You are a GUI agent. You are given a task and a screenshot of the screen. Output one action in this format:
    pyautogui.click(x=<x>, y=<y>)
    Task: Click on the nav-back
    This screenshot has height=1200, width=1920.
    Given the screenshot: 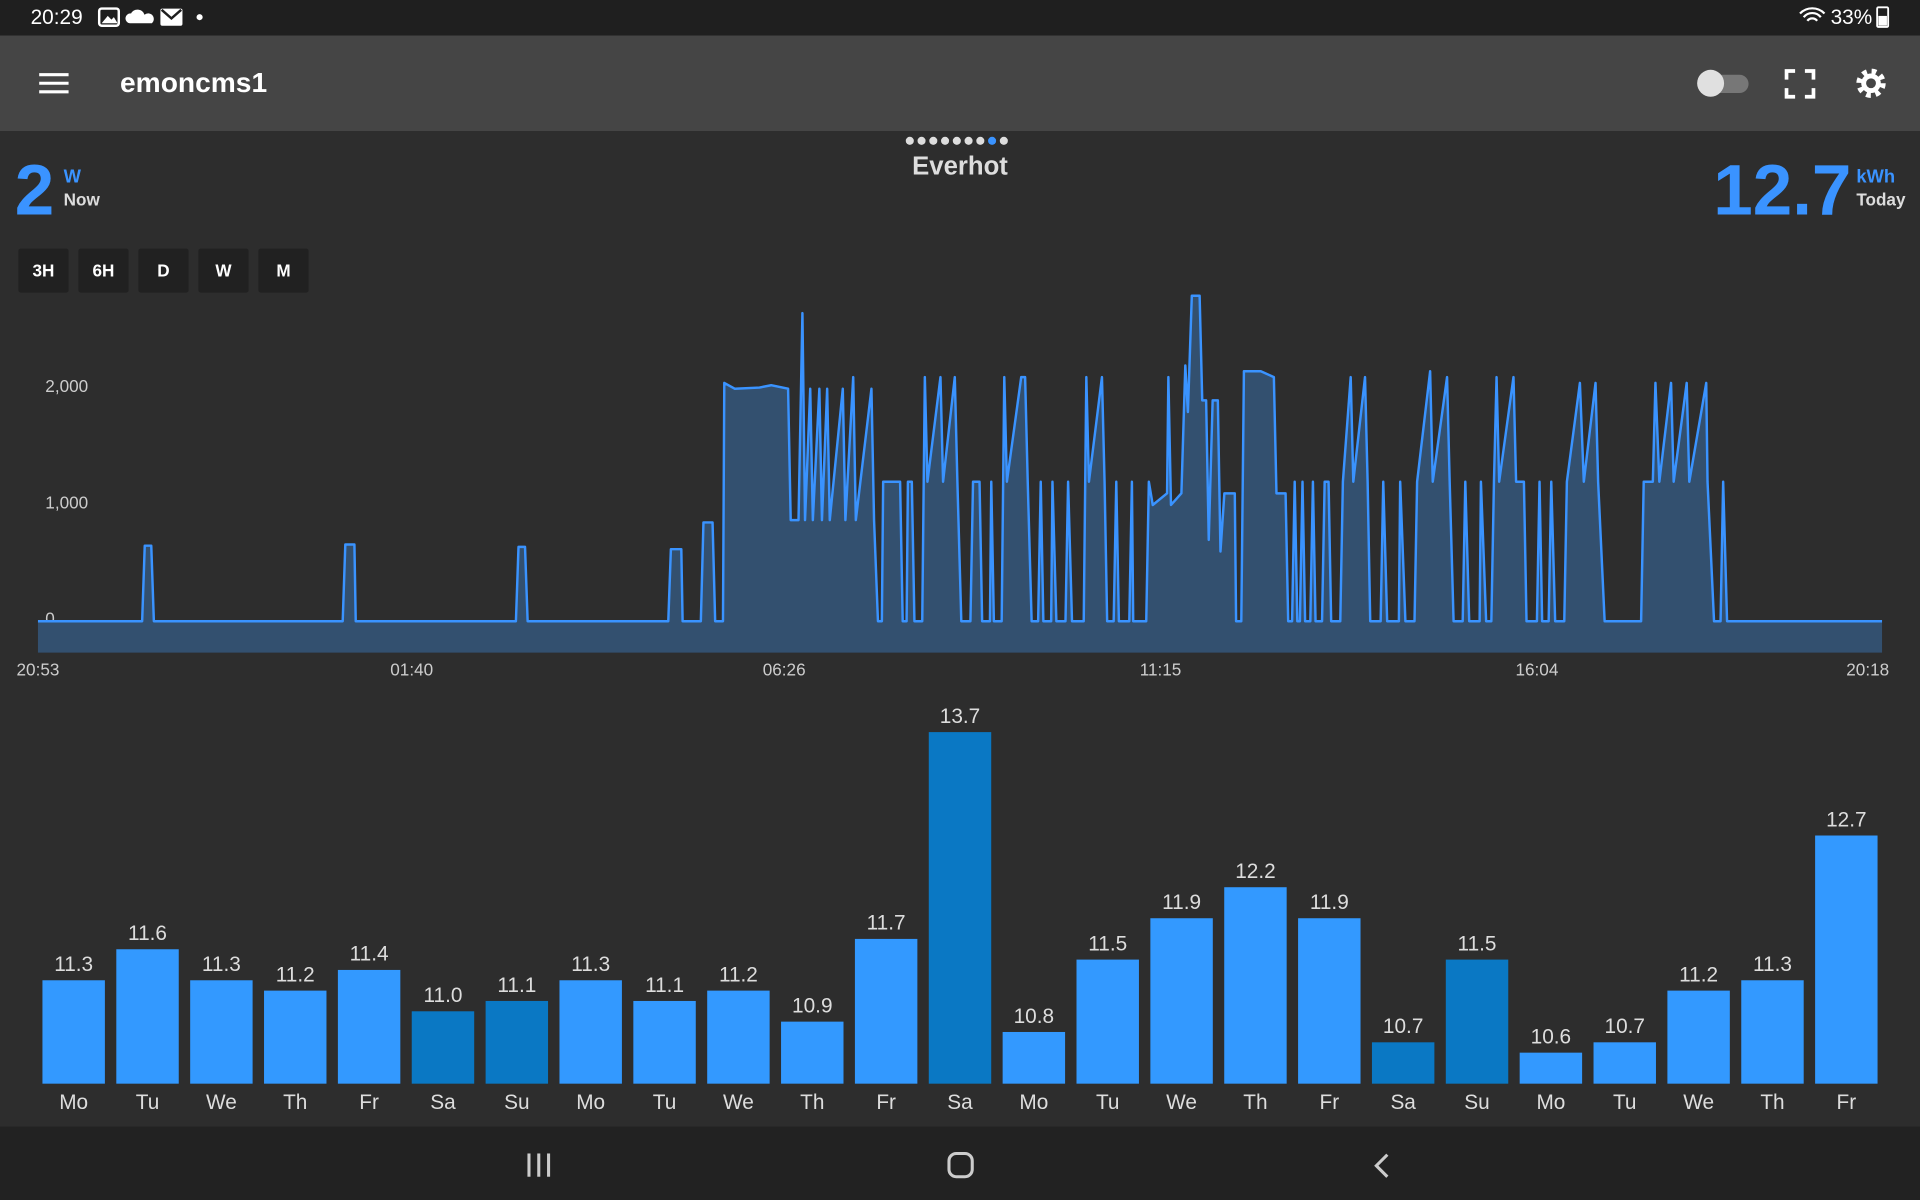 What is the action you would take?
    pyautogui.click(x=1381, y=1165)
    